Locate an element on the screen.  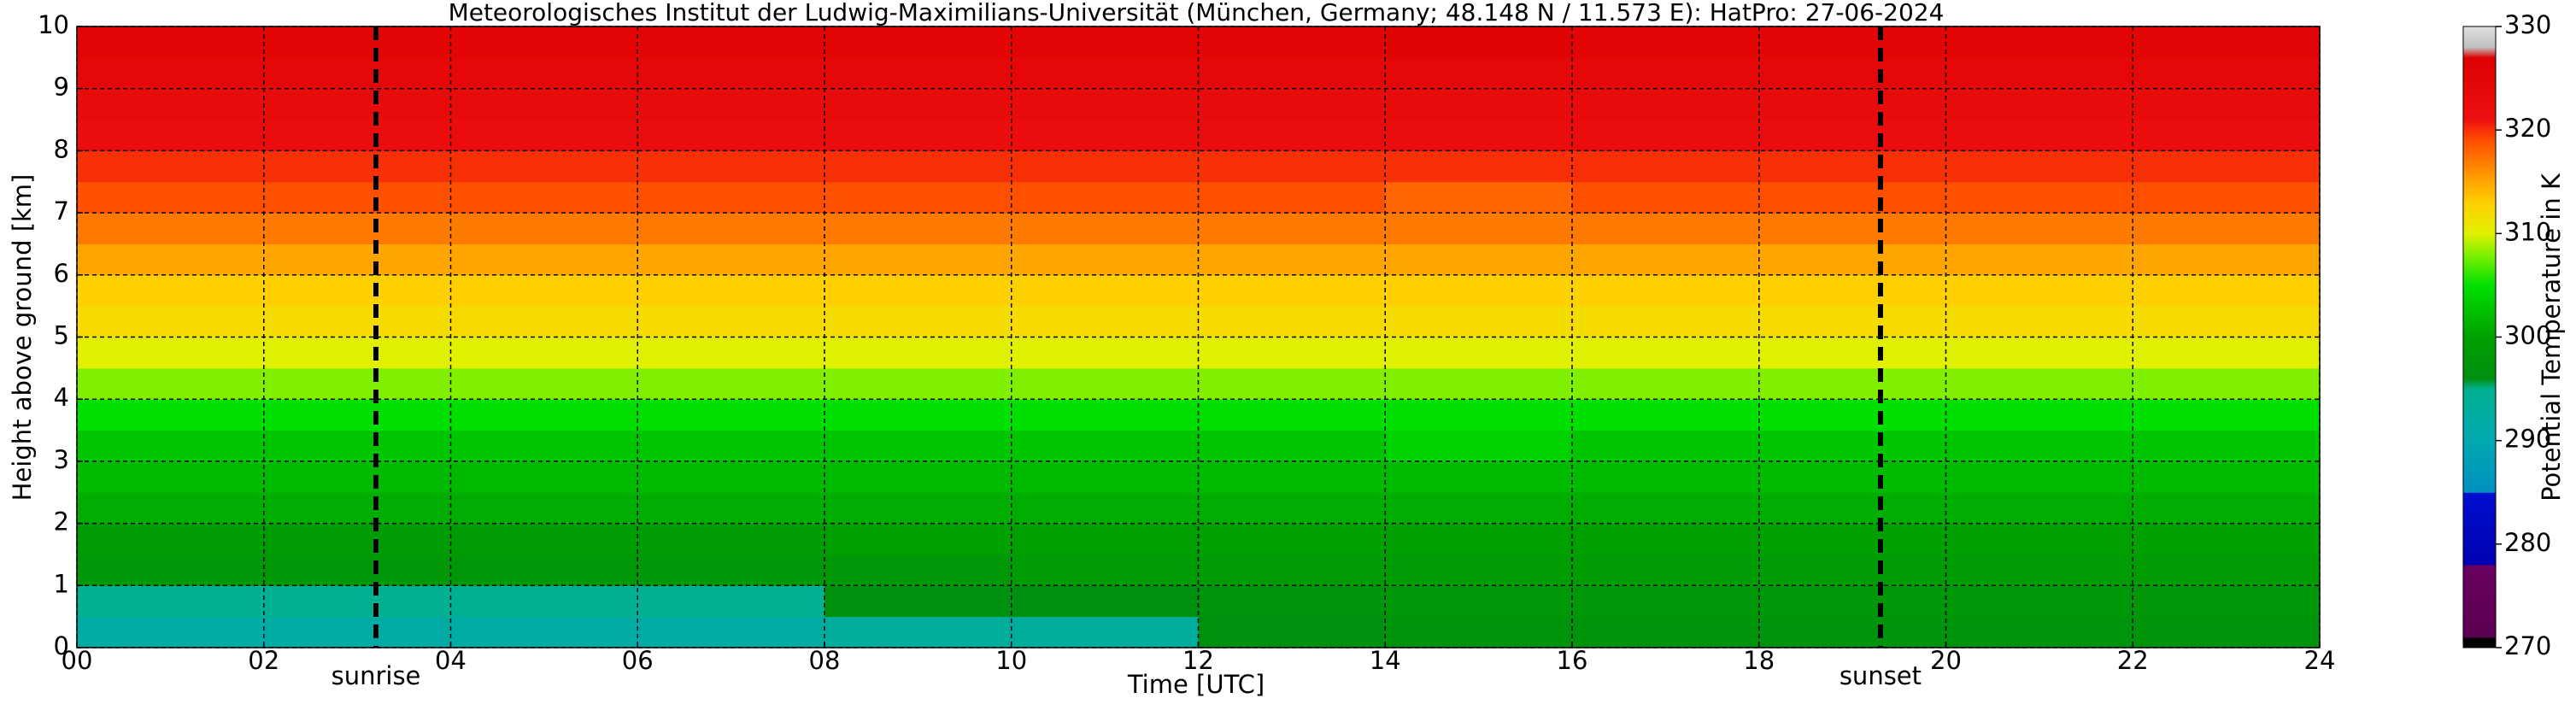
x-tick-label: 04 is located at coordinates (451, 660).